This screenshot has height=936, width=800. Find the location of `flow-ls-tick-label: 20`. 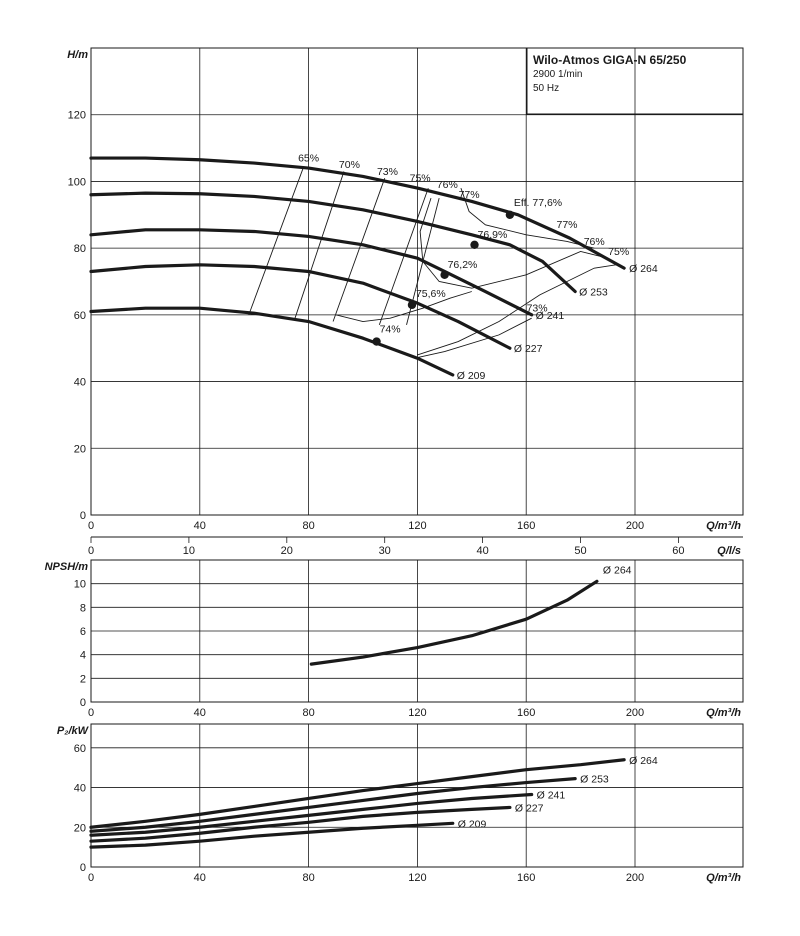

flow-ls-tick-label: 20 is located at coordinates (287, 551).